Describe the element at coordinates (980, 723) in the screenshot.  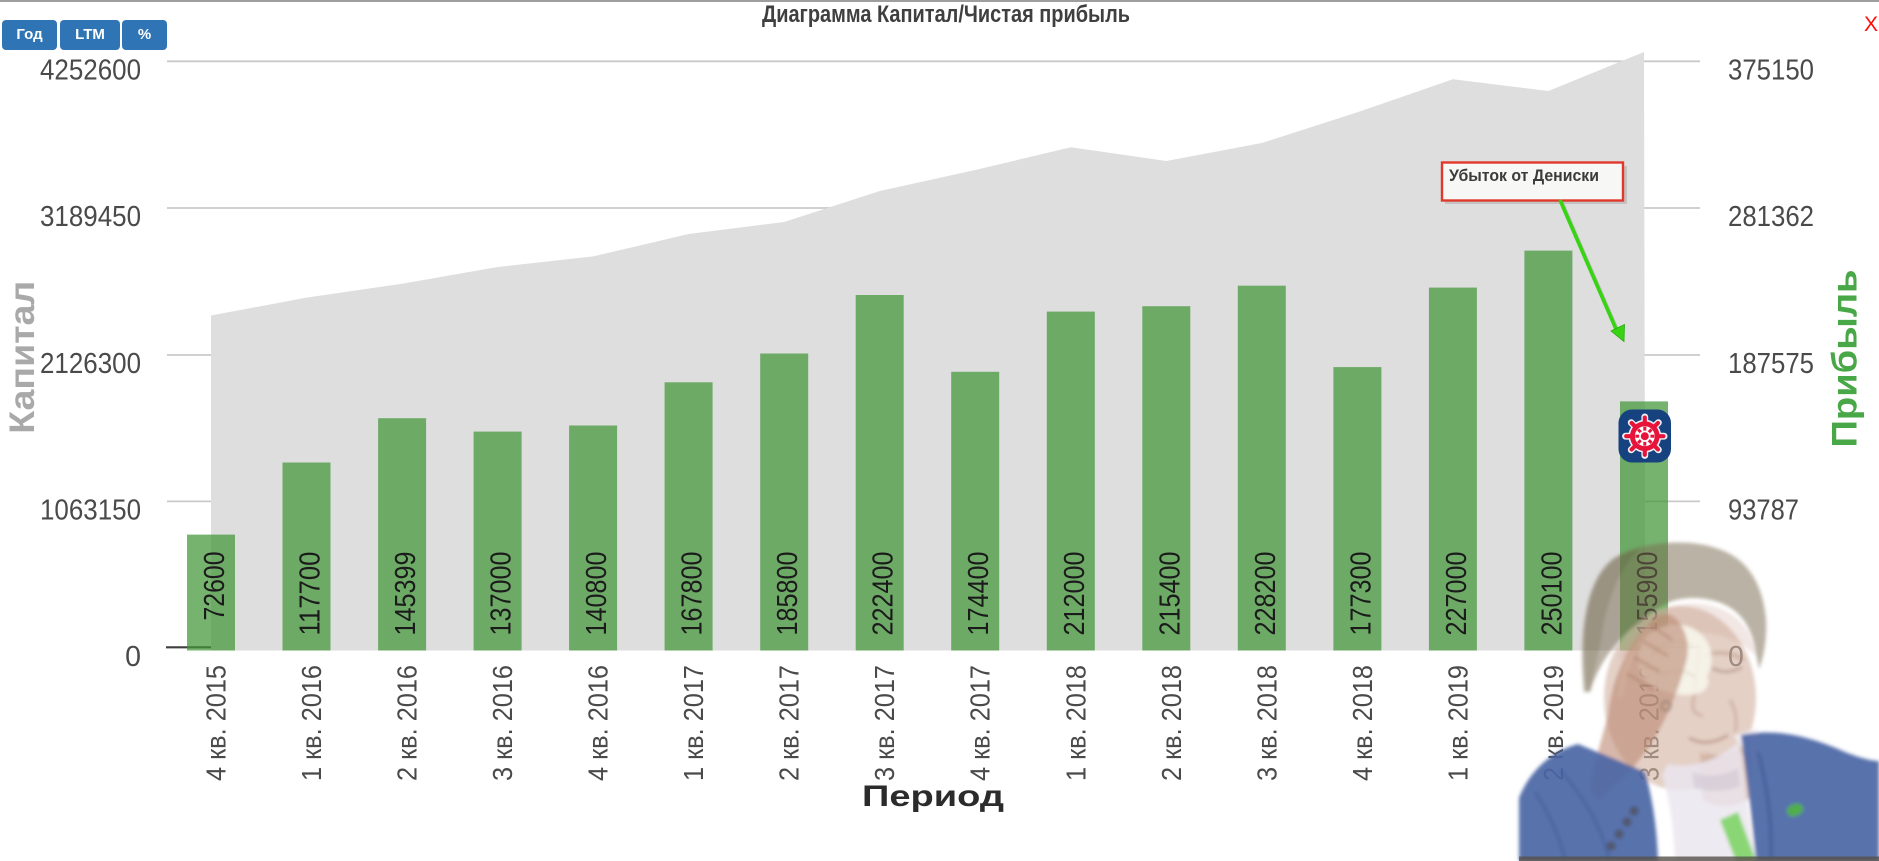
I see `svg-text: 4 кв. 2017` at that location.